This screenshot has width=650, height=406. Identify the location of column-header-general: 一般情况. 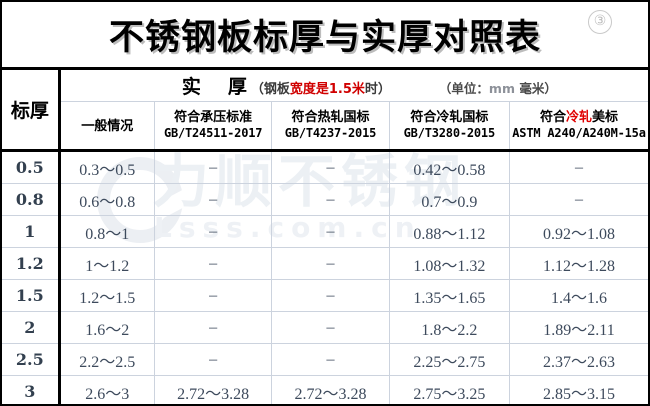
(106, 126).